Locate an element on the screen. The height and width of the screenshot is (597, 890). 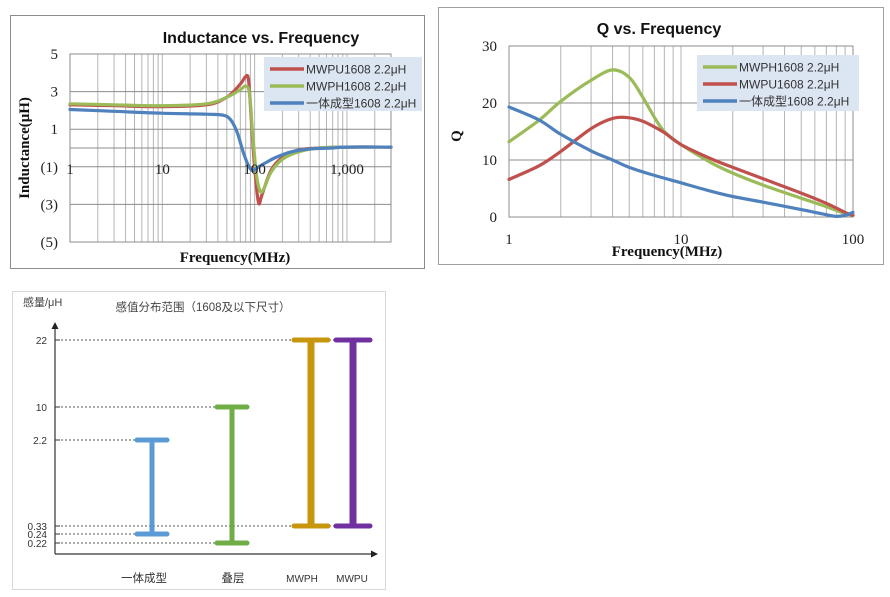
y-tick-label: 0 is located at coordinates (494, 218).